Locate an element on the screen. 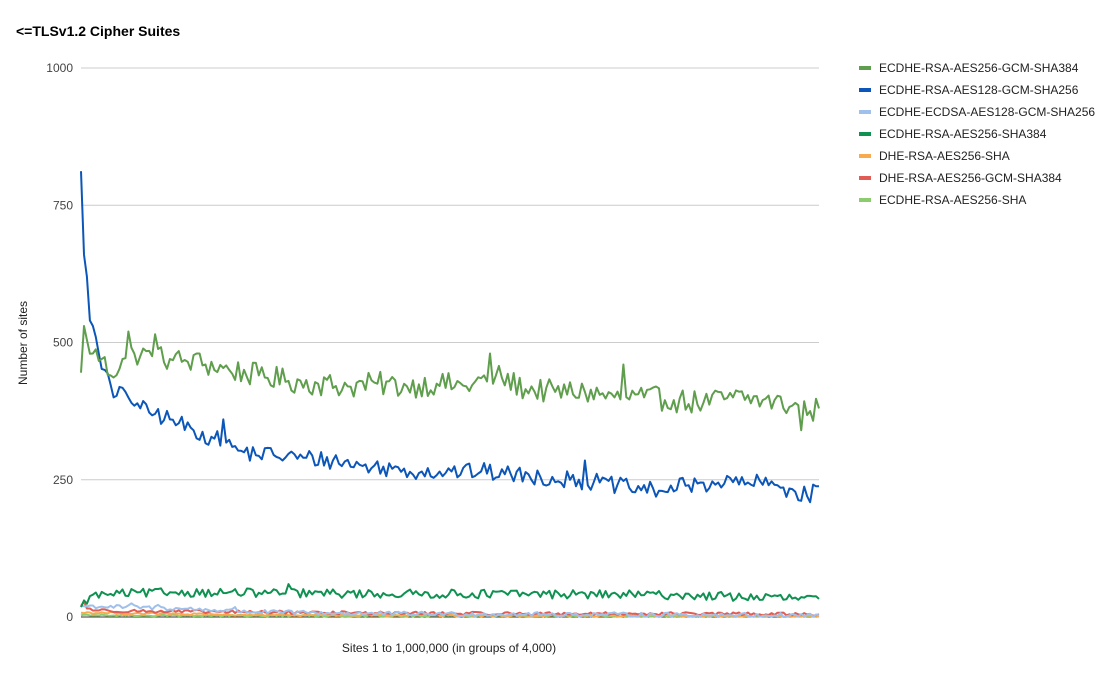  y-tick-label: 250 is located at coordinates (63, 480).